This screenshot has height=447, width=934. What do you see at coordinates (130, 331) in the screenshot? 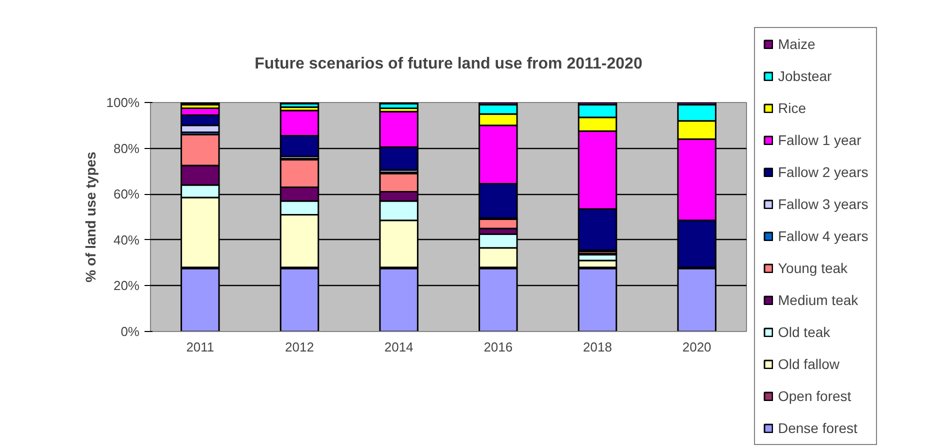
I see `y-tick-label: 0%` at bounding box center [130, 331].